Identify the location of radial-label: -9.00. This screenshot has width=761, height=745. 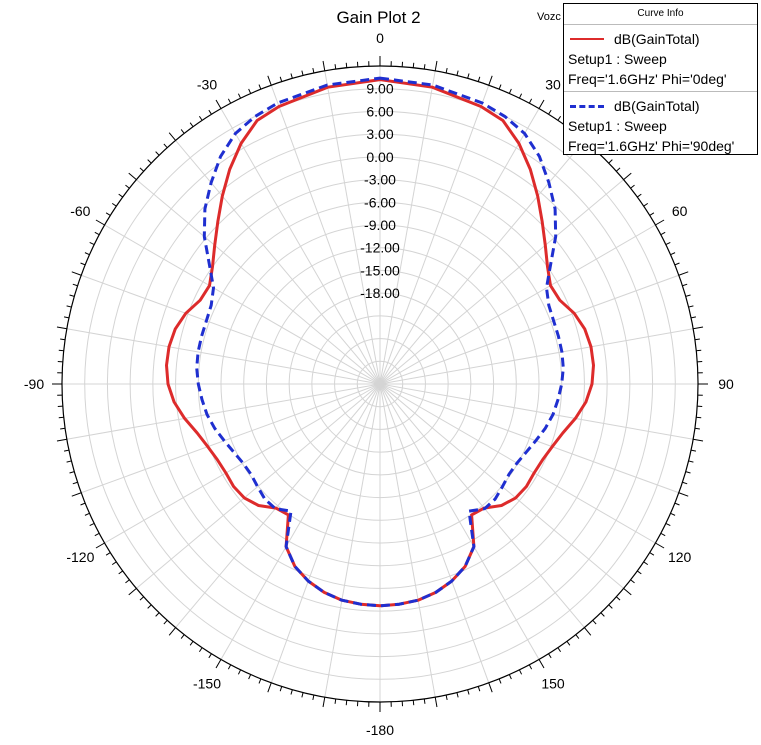
(380, 225).